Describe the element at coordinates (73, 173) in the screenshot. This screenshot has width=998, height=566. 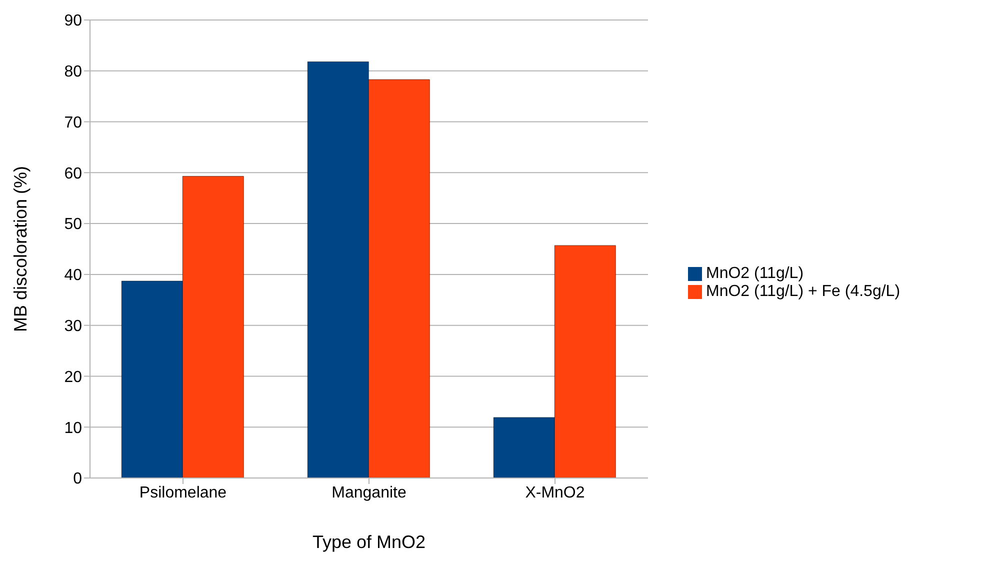
I see `y-tick-label: 60` at that location.